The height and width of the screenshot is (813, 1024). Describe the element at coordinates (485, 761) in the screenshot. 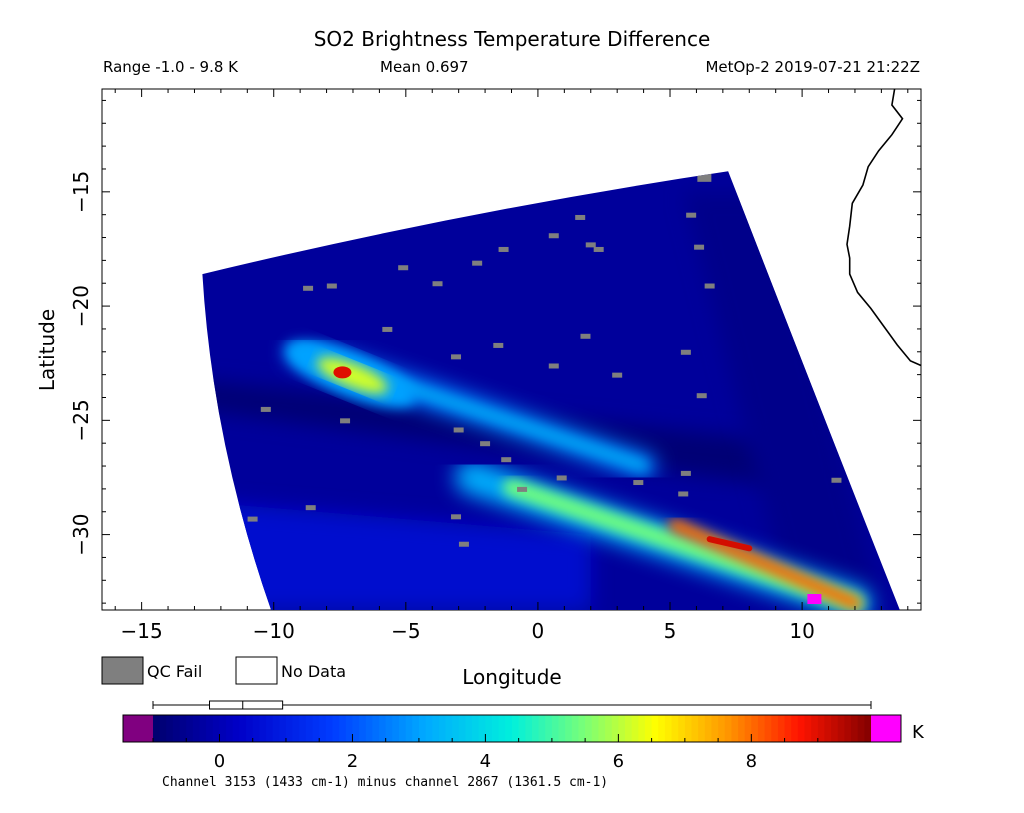

I see `colorbar-tick-label: 4` at that location.